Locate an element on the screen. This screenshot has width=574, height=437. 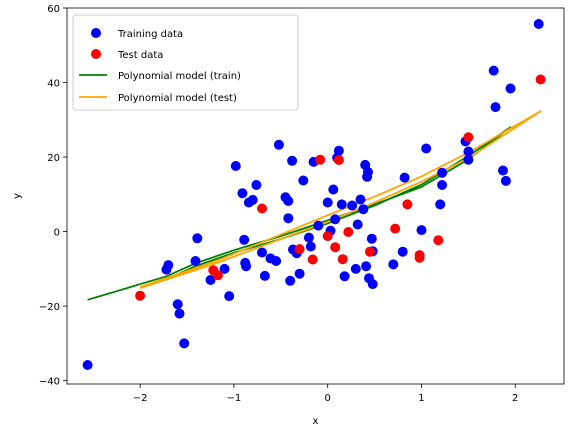
y-tick-label: −40 is located at coordinates (49, 382).